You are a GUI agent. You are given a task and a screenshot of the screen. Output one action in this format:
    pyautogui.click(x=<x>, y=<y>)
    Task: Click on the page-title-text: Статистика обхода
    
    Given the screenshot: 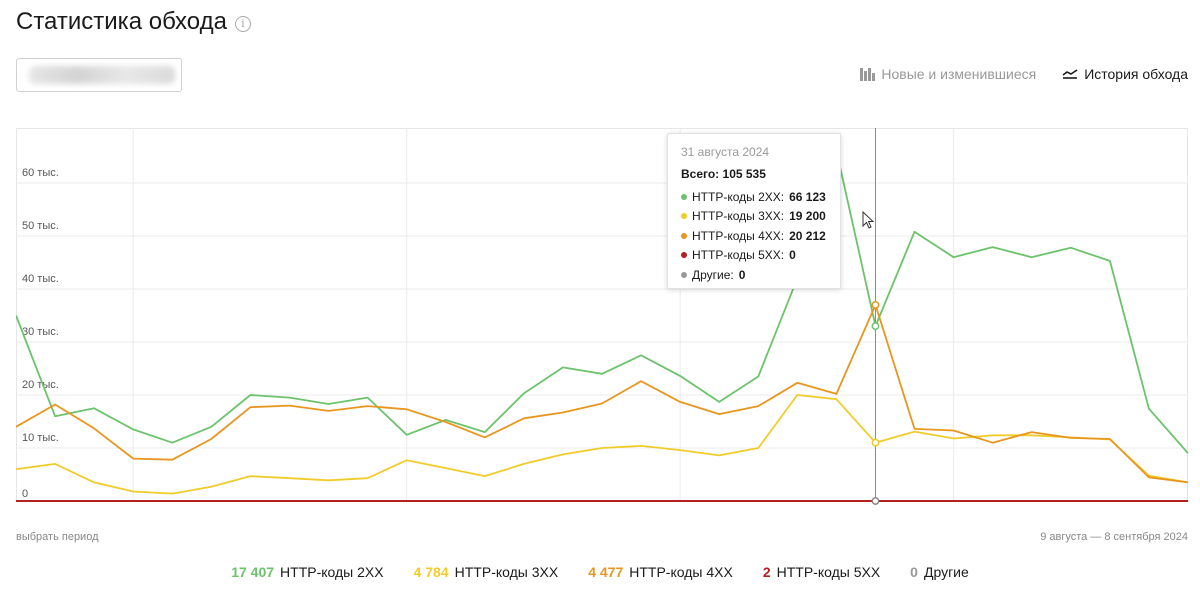 What is the action you would take?
    pyautogui.click(x=121, y=21)
    